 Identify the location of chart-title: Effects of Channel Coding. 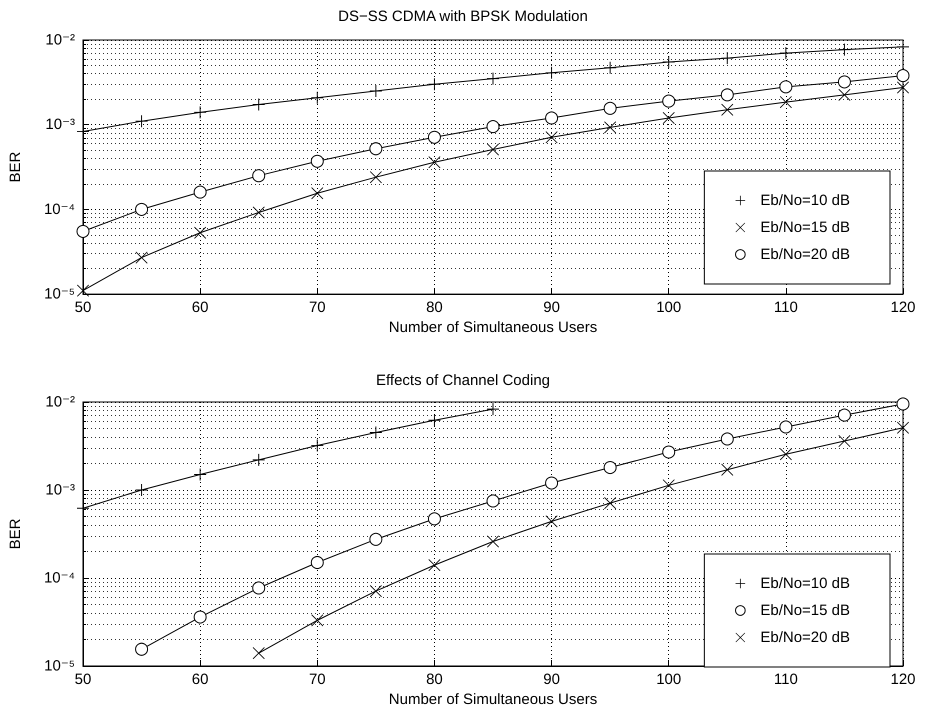
(463, 380).